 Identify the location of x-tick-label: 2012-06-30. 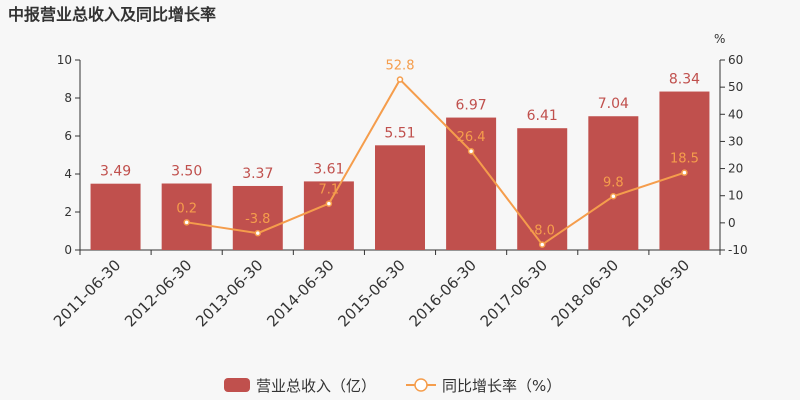
(158, 293).